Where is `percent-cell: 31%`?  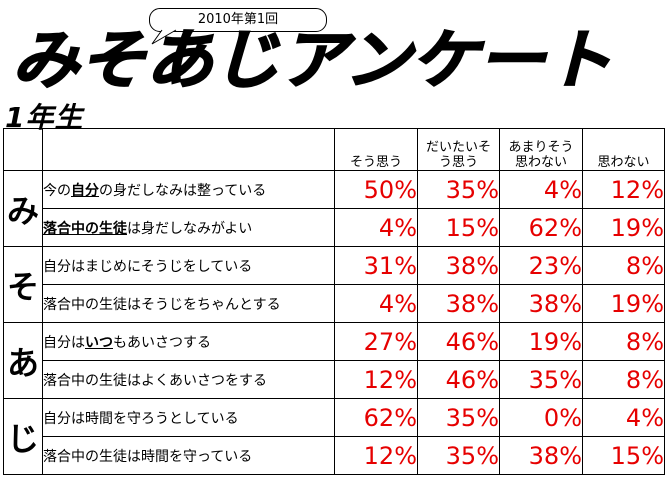
percent-cell: 31% is located at coordinates (376, 265).